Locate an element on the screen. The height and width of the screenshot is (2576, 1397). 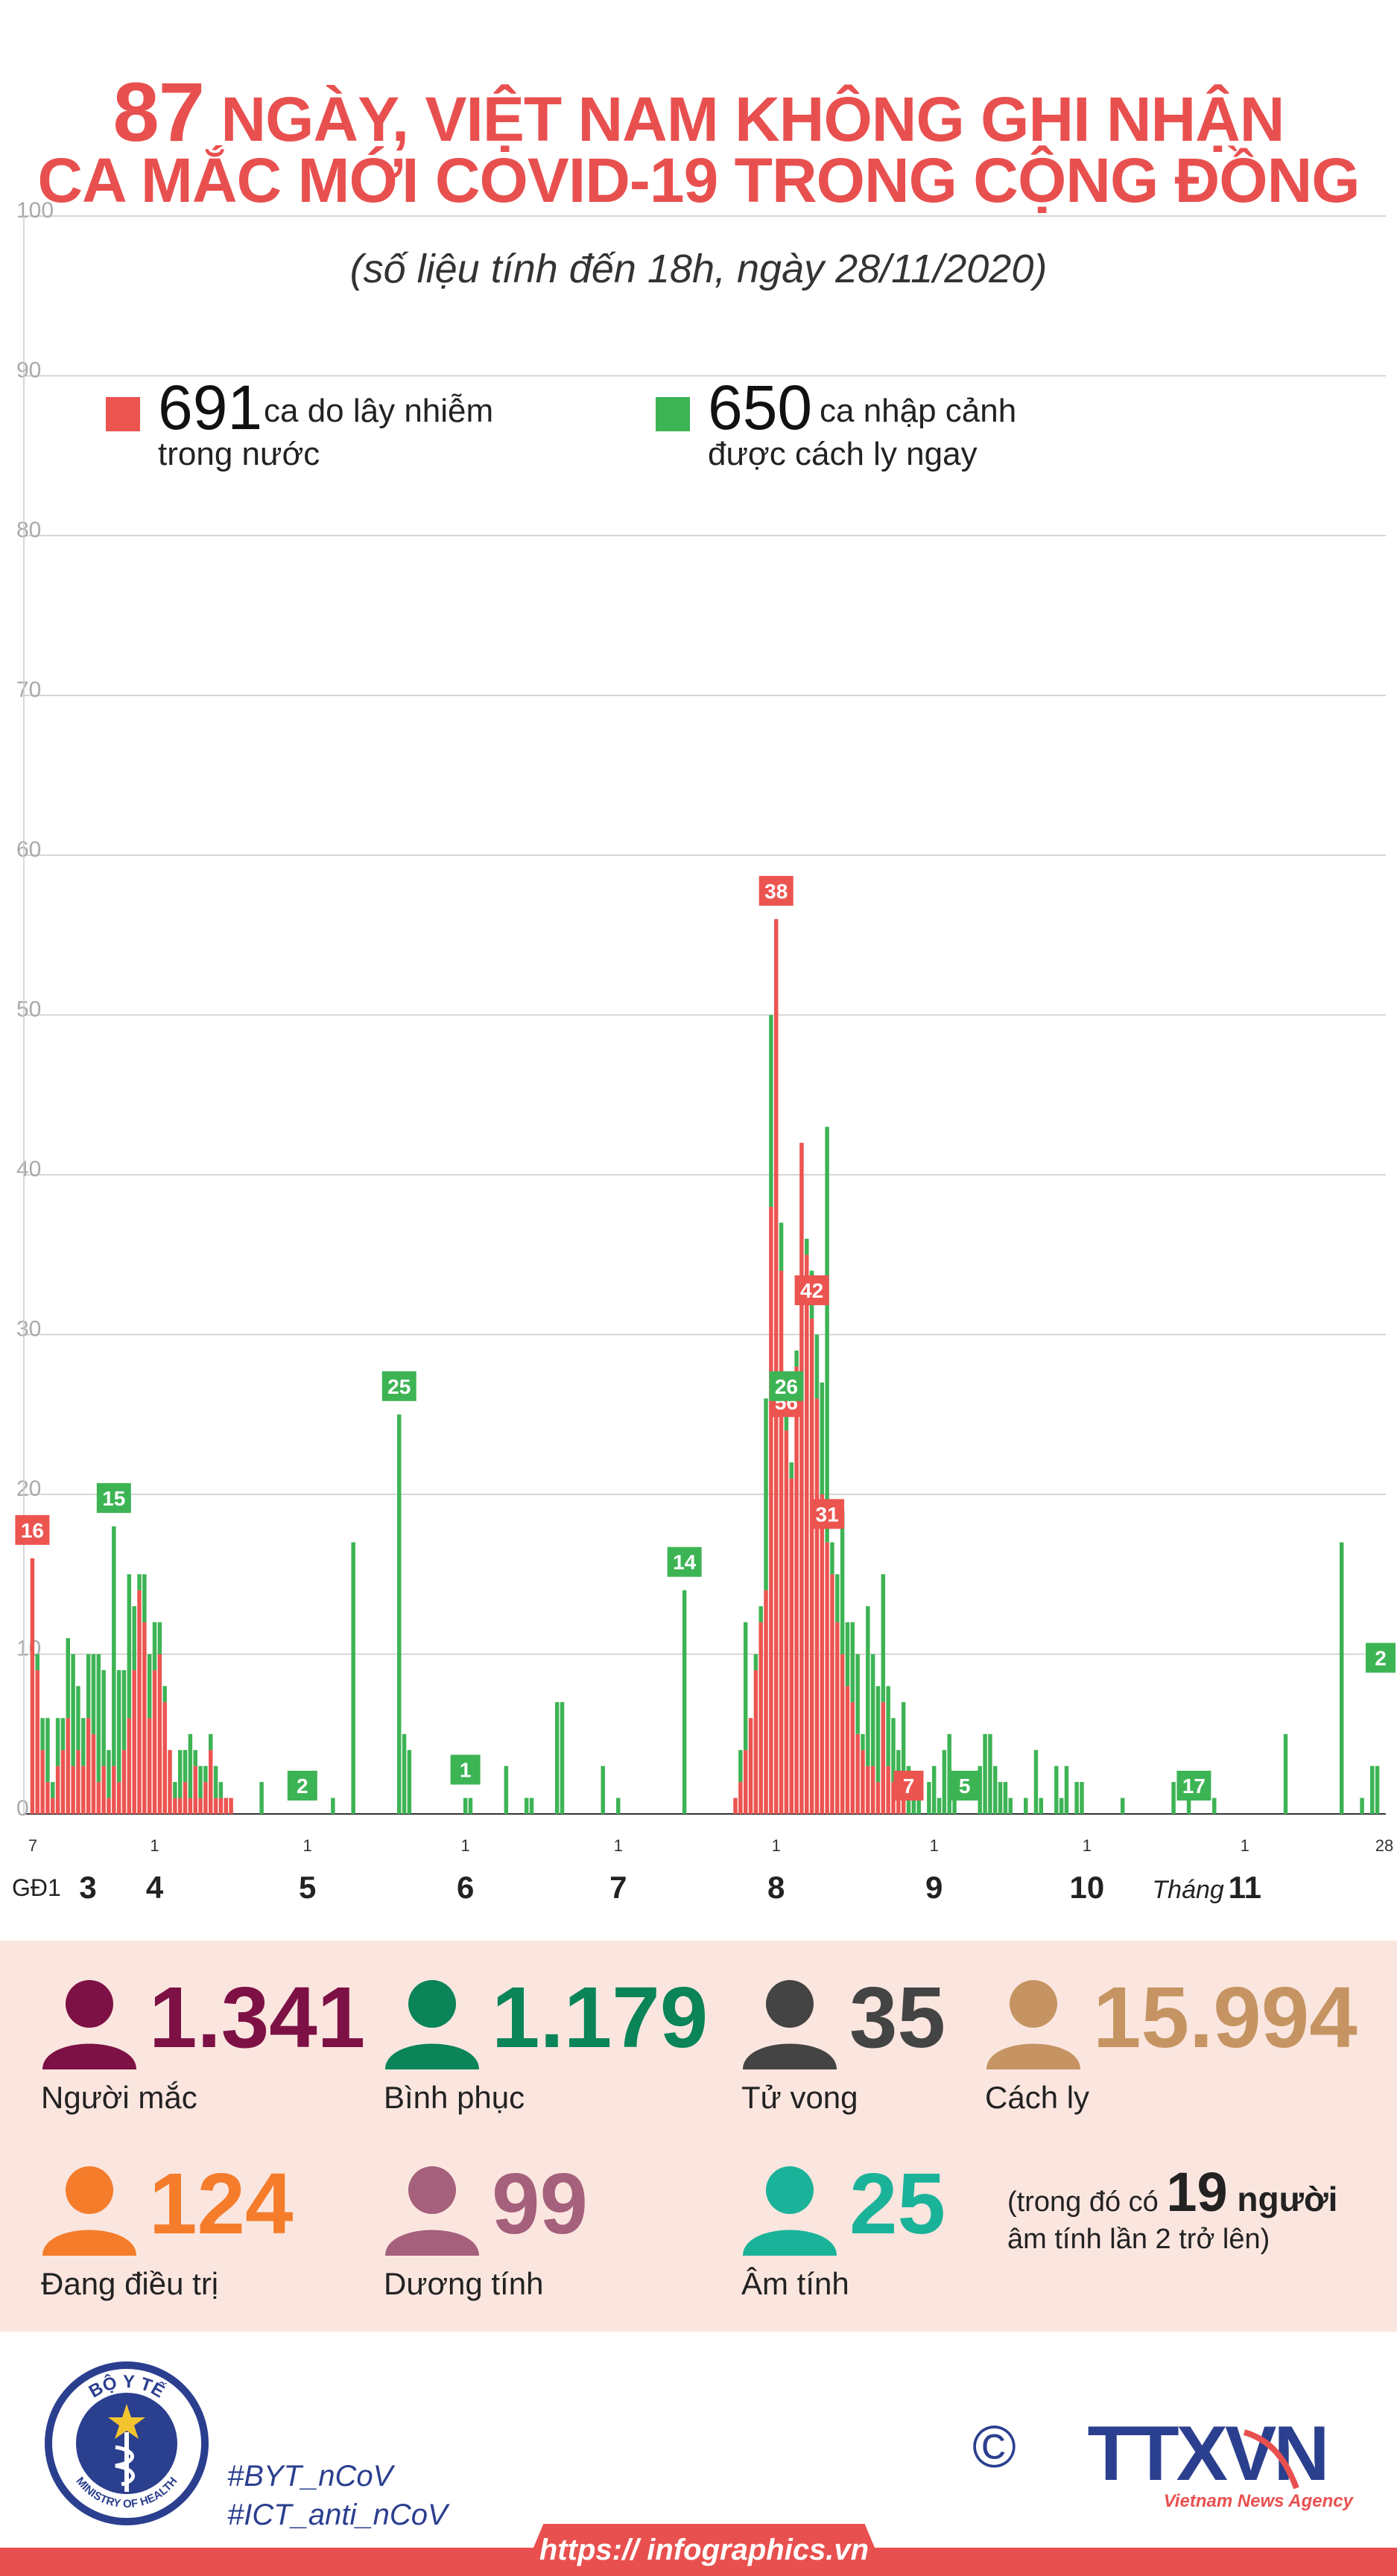
month-label: 10 is located at coordinates (1086, 1888).